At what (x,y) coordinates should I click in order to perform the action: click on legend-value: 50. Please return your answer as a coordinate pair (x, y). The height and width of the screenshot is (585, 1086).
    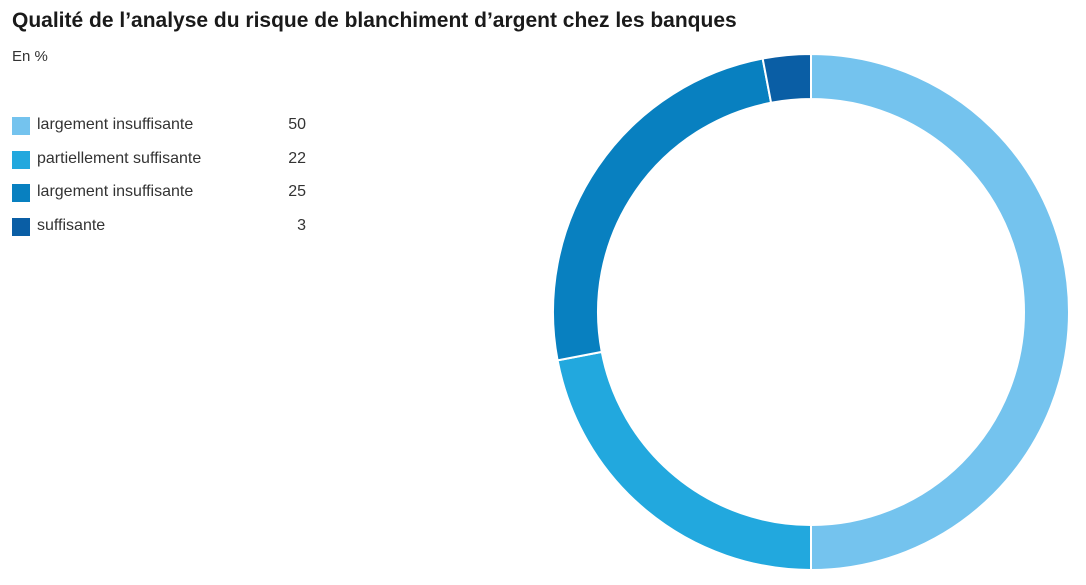
    Looking at the image, I should click on (297, 124).